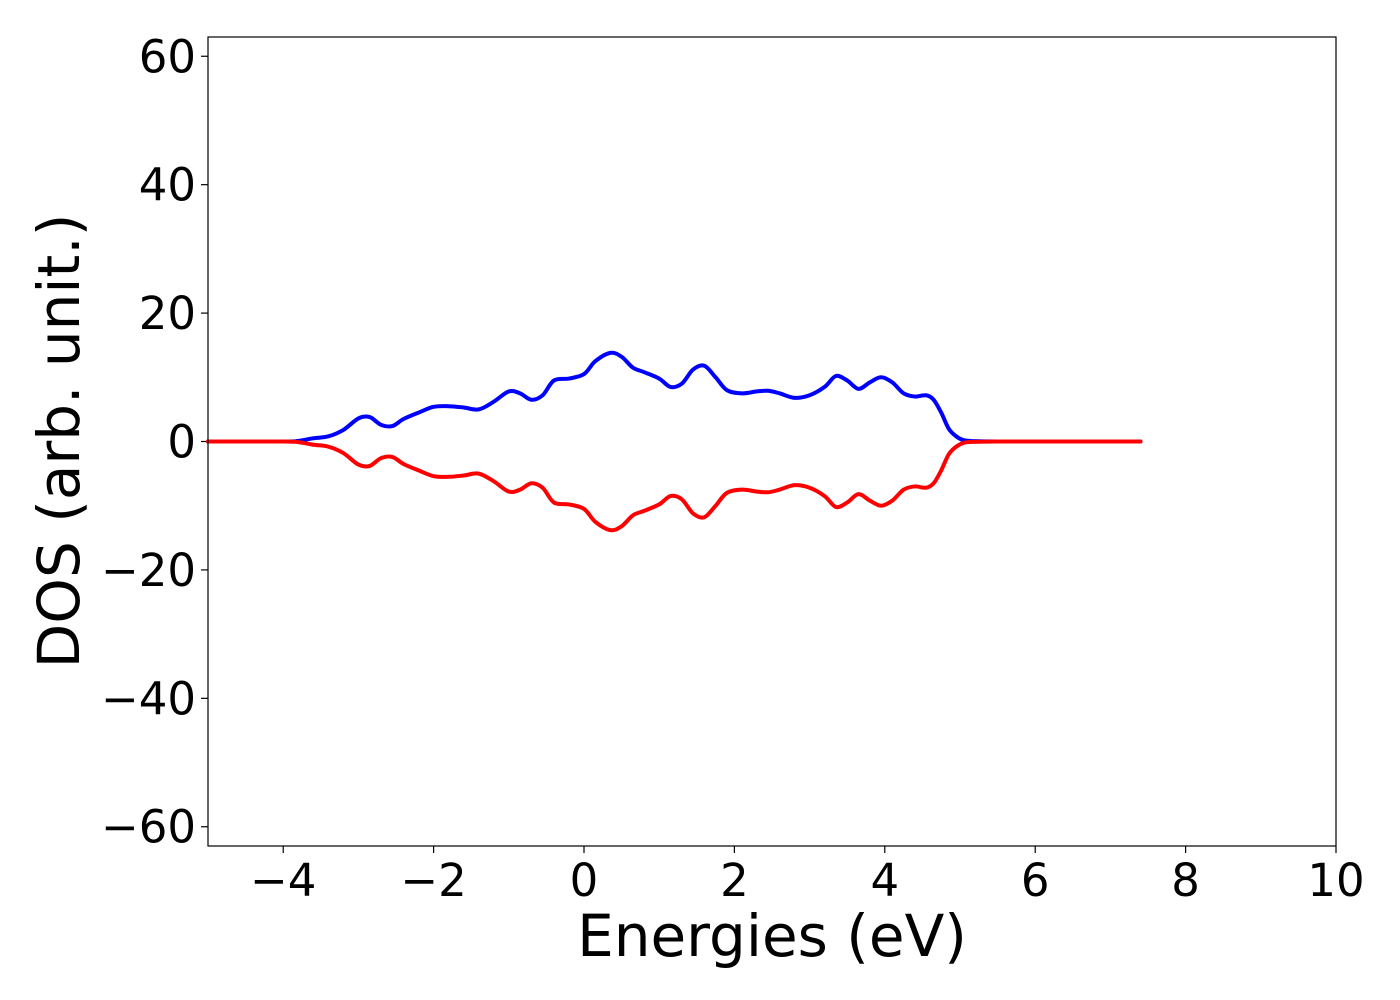 Image resolution: width=1400 pixels, height=1000 pixels. What do you see at coordinates (167, 56) in the screenshot?
I see `y-tick-label: 60` at bounding box center [167, 56].